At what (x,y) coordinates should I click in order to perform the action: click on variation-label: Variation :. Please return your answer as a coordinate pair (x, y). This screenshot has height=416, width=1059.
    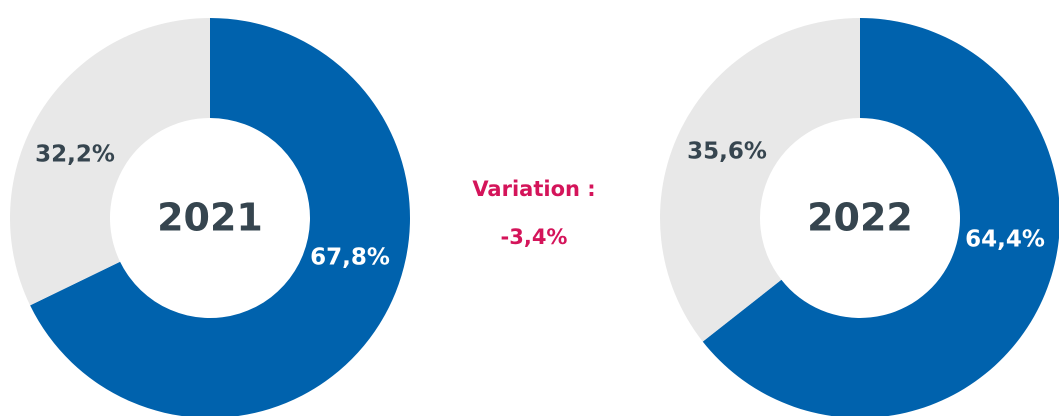
    Looking at the image, I should click on (533, 189).